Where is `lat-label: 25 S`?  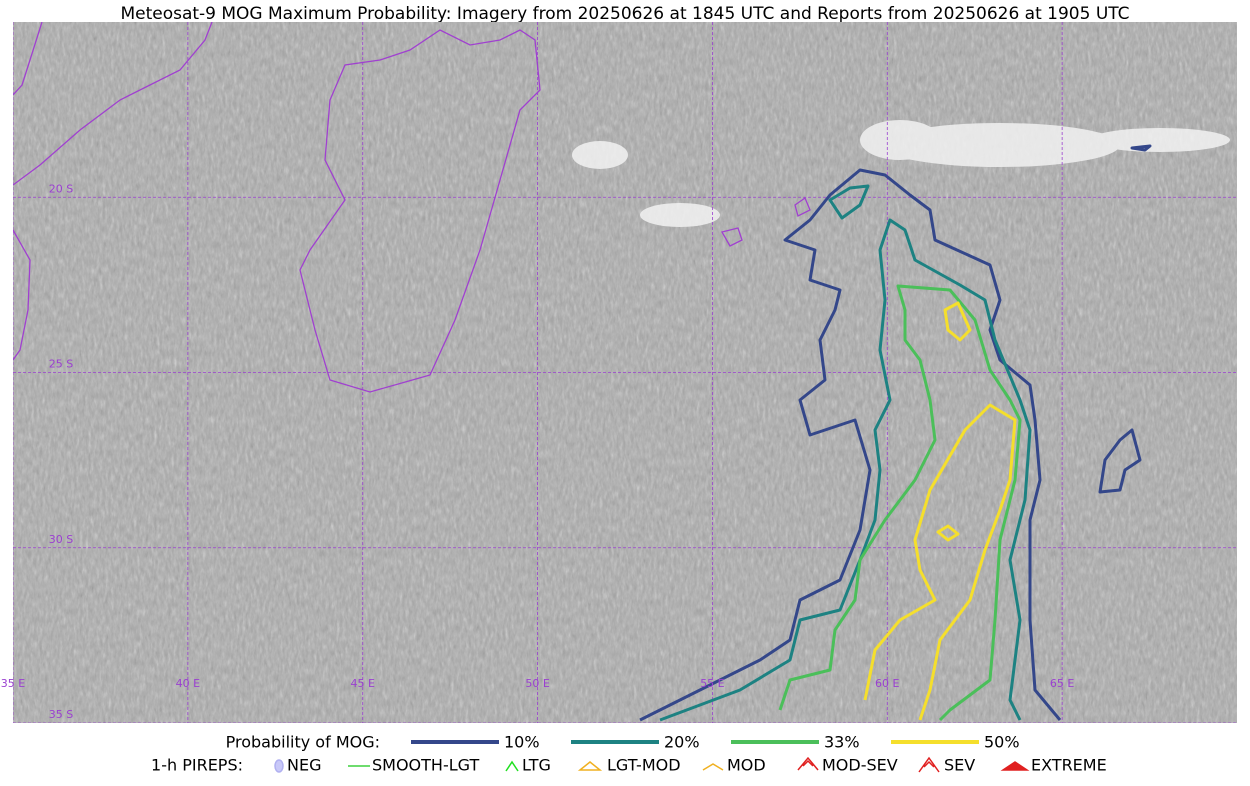 lat-label: 25 S is located at coordinates (61, 364).